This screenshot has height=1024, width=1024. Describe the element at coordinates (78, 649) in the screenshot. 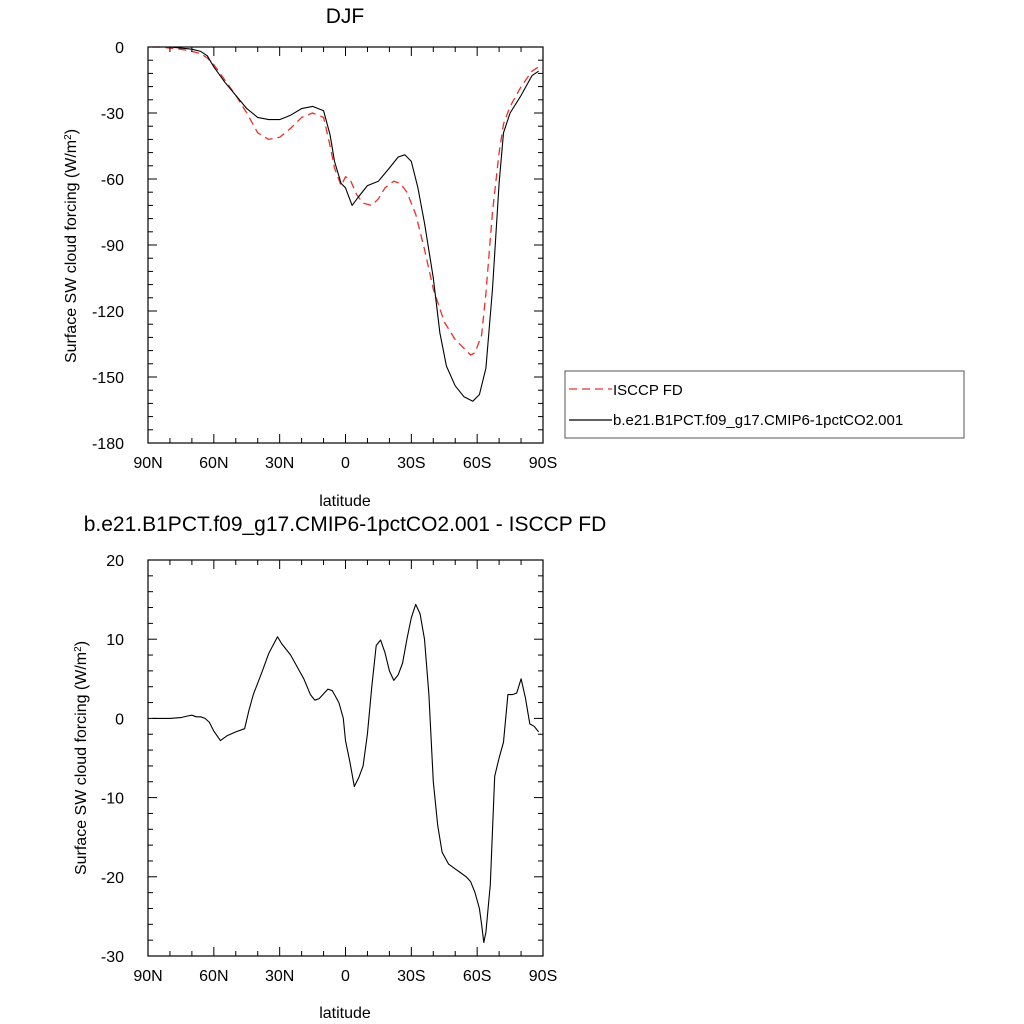

I see `y-axis-label-bottom-sup: 2` at that location.